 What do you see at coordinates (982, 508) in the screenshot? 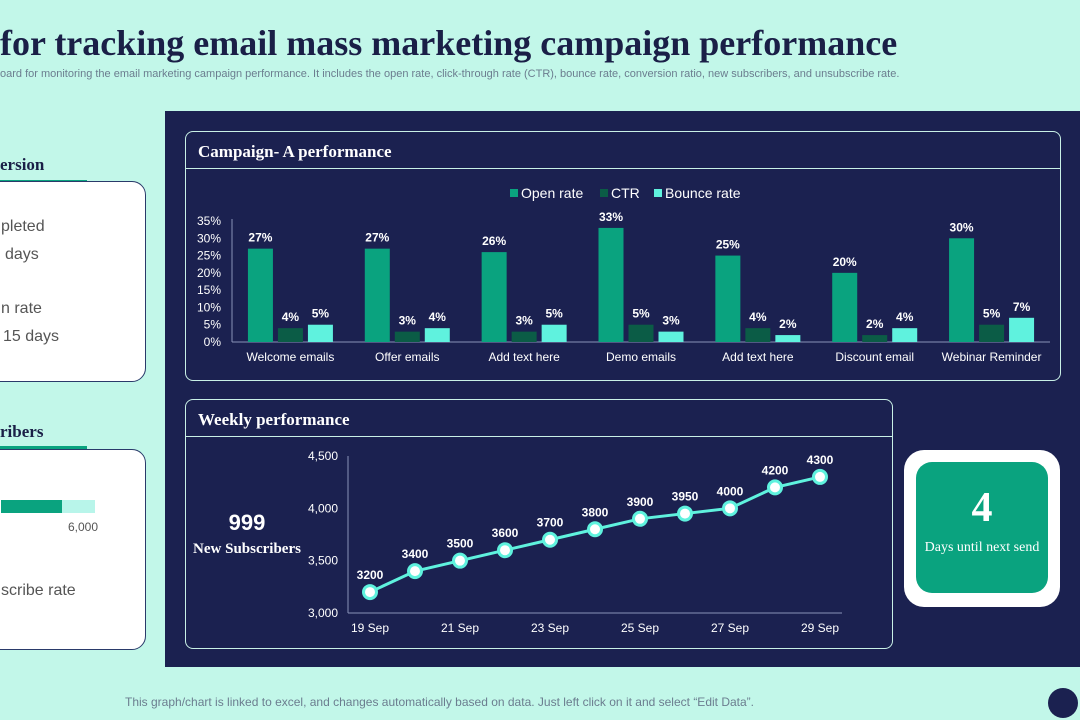
I see `days-until-value: 4` at bounding box center [982, 508].